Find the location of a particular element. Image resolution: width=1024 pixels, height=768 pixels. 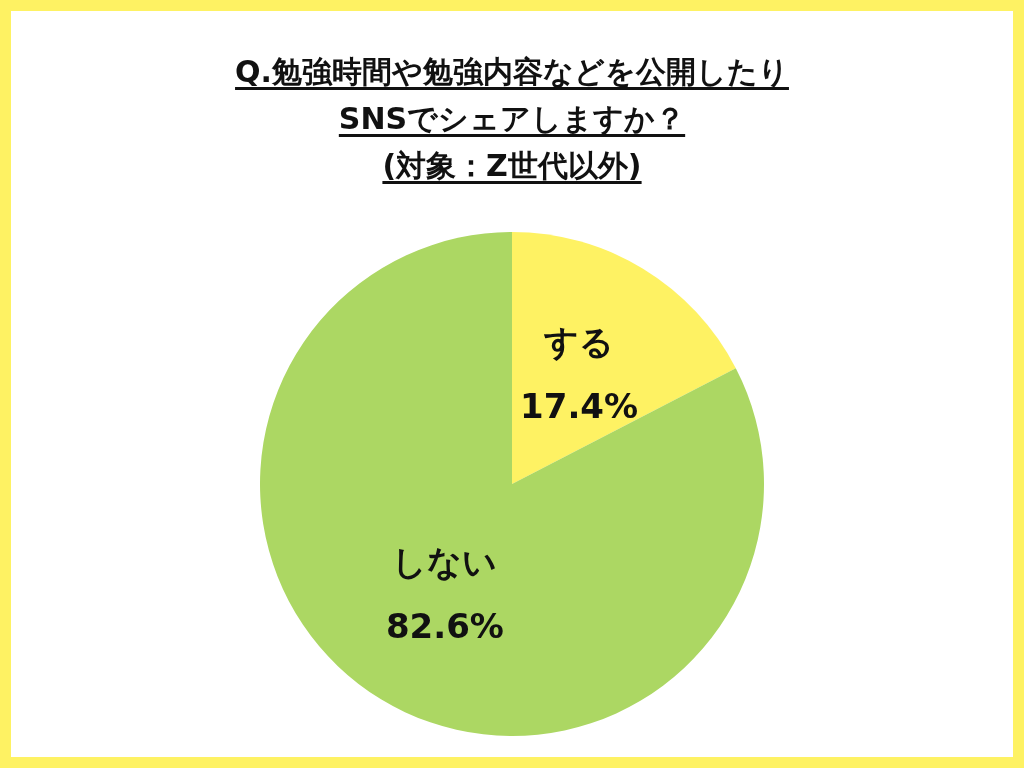

data-label: 17.4% is located at coordinates (579, 405).